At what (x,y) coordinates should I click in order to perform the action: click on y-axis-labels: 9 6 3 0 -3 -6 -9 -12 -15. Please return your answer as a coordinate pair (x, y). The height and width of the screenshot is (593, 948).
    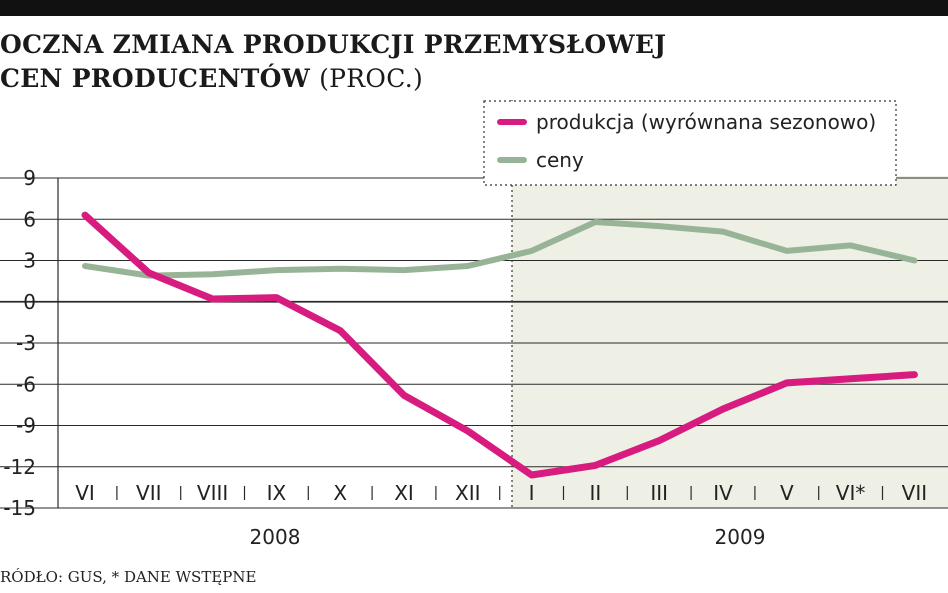
    Looking at the image, I should click on (19, 343).